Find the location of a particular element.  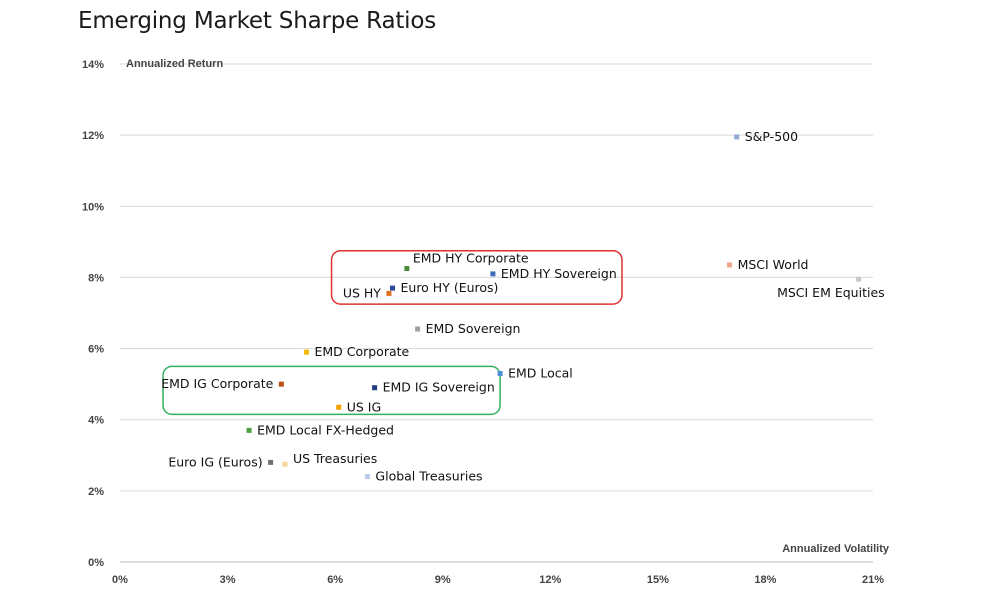

y-tick-label: 8% is located at coordinates (96, 278).